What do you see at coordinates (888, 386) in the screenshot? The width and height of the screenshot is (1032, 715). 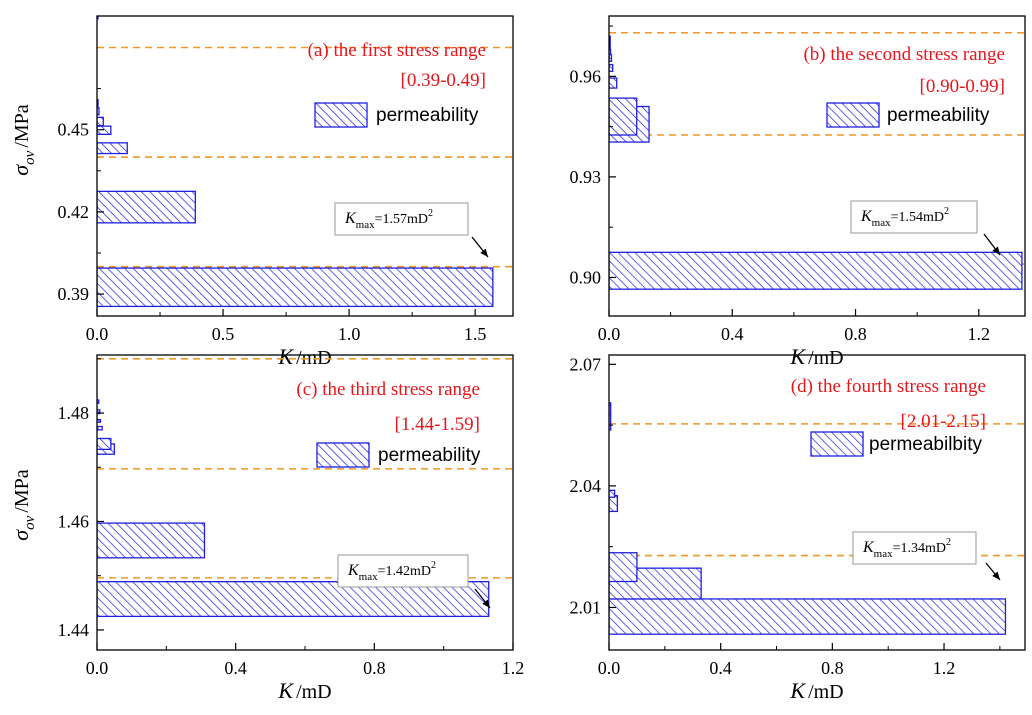 I see `panel-title: (d) the fourth stress range` at bounding box center [888, 386].